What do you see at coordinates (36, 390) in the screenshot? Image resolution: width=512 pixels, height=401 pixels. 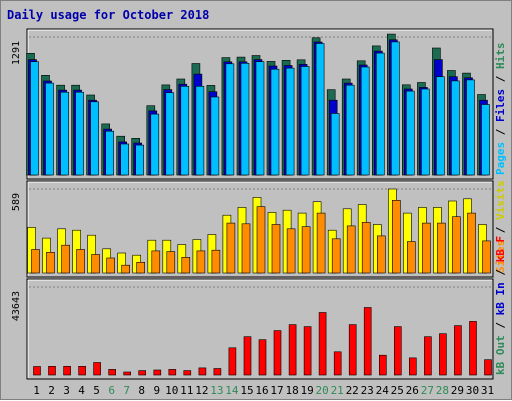 I see `x-tick-day-1: 1` at bounding box center [36, 390].